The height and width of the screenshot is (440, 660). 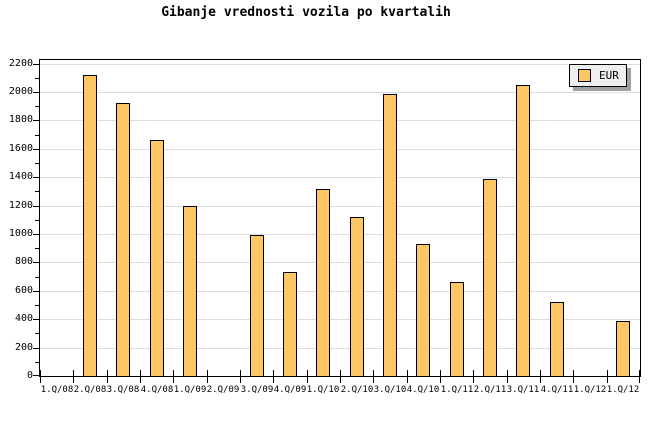 What do you see at coordinates (306, 12) in the screenshot?
I see `chart-title: Gibanje vrednosti vozila po kvartalih` at bounding box center [306, 12].